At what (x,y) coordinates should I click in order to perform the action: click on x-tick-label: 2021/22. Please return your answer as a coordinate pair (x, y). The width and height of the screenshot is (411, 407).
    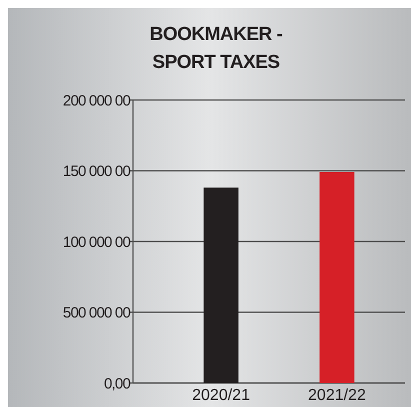
    Looking at the image, I should click on (337, 395).